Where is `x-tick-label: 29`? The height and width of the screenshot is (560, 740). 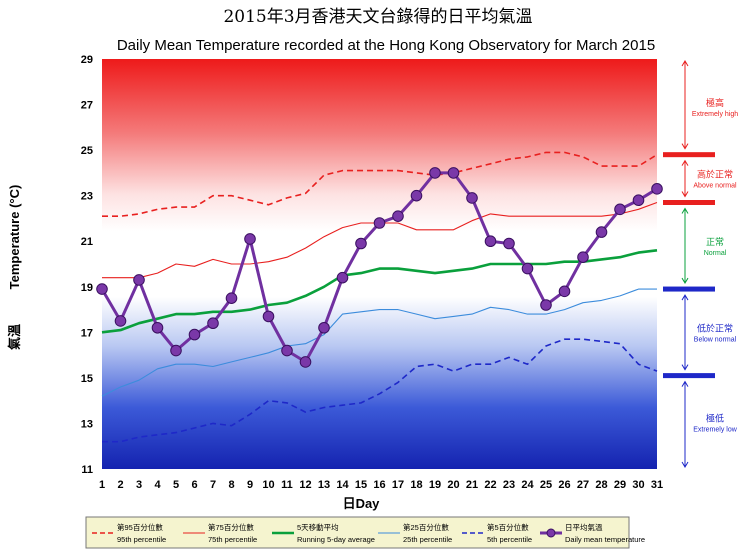 x-tick-label: 29 is located at coordinates (620, 485).